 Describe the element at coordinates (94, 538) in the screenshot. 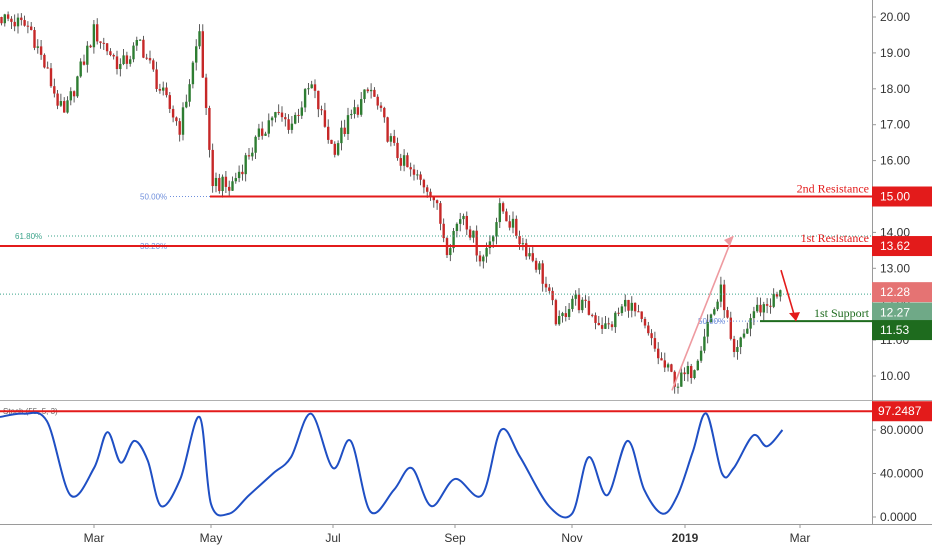

I see `time-tick-label: Mar` at that location.